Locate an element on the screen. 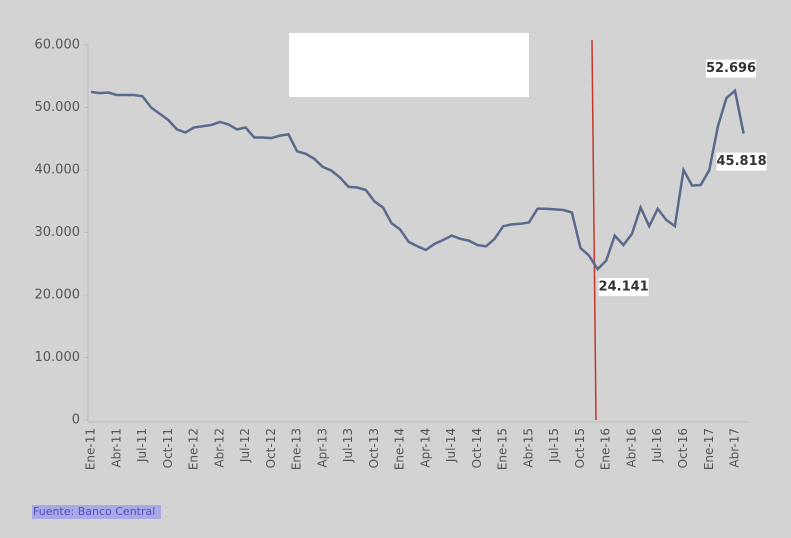 The height and width of the screenshot is (538, 791). source: Fuente: Banco Central is located at coordinates (94, 511).